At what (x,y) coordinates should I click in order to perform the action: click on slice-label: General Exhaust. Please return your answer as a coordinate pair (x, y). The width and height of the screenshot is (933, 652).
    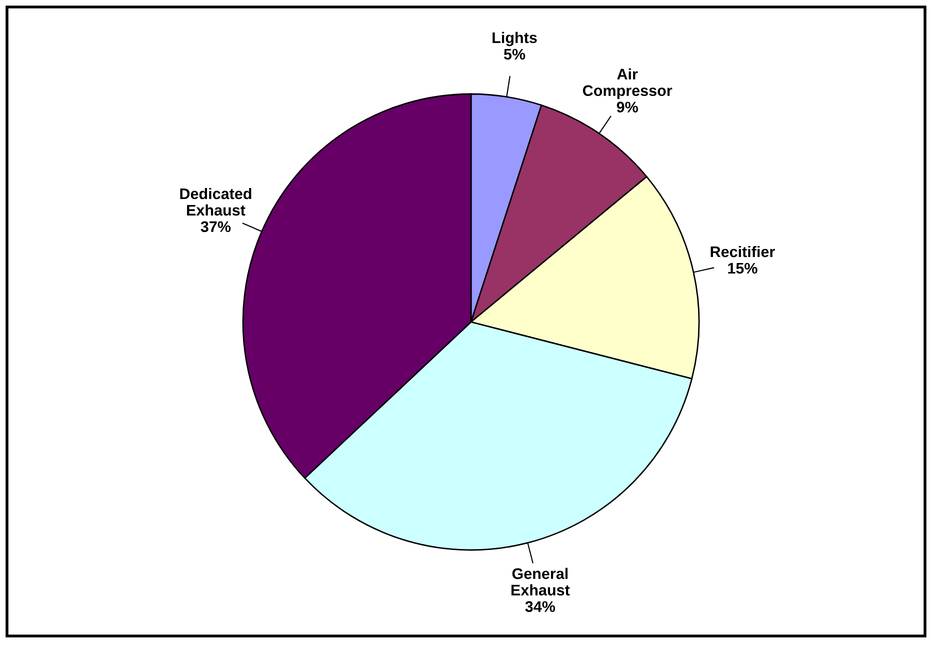
    Looking at the image, I should click on (540, 582).